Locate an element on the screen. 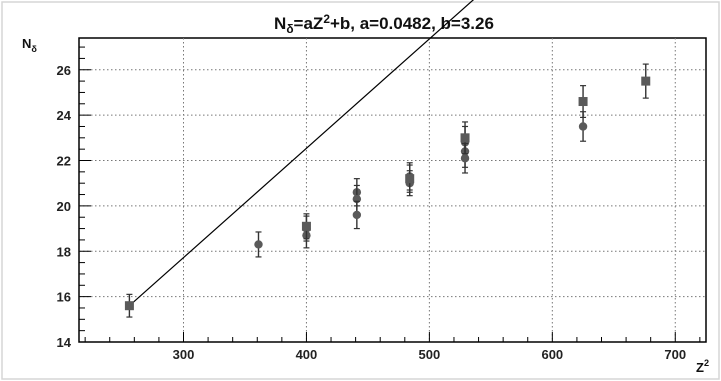 This screenshot has width=721, height=381. y-axis-label: Nδ is located at coordinates (29, 45).